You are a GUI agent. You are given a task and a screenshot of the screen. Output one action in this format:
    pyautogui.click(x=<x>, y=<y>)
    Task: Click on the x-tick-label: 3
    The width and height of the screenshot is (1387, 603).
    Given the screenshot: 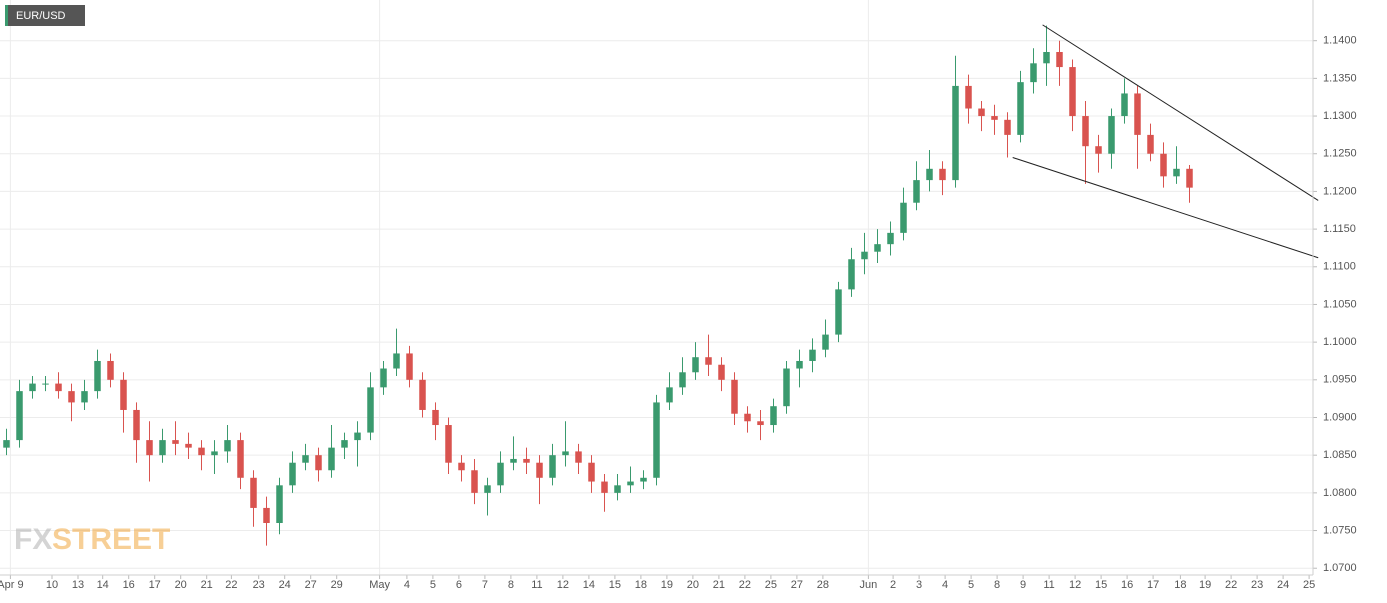 What is the action you would take?
    pyautogui.click(x=919, y=585)
    